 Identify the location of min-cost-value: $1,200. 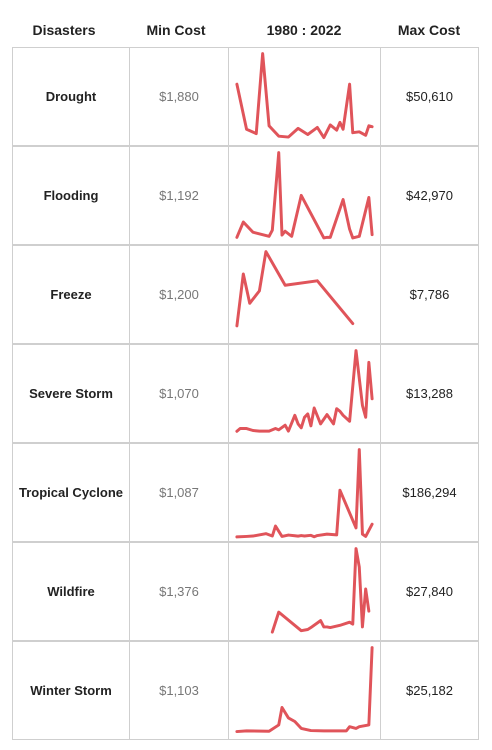
(179, 294).